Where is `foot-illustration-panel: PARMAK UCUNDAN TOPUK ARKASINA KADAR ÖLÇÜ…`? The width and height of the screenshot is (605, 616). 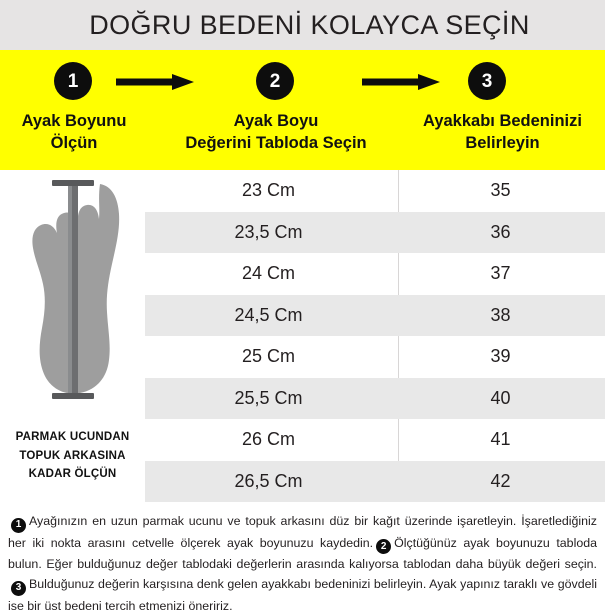
foot-illustration-panel: PARMAK UCUNDAN TOPUK ARKASINA KADAR ÖLÇÜ… is located at coordinates (72, 337).